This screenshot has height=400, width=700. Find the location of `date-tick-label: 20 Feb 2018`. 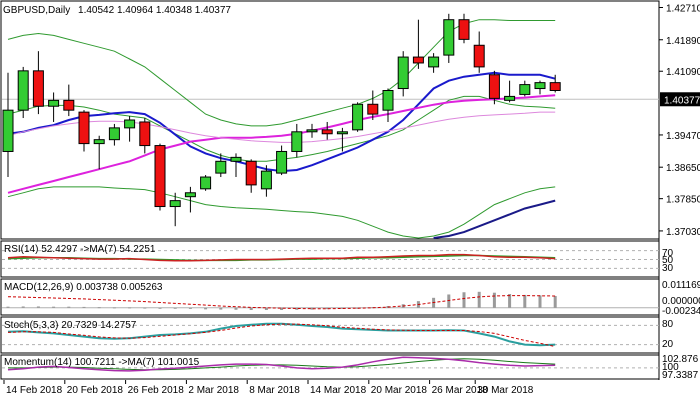

date-tick-label: 20 Feb 2018 is located at coordinates (95, 390).